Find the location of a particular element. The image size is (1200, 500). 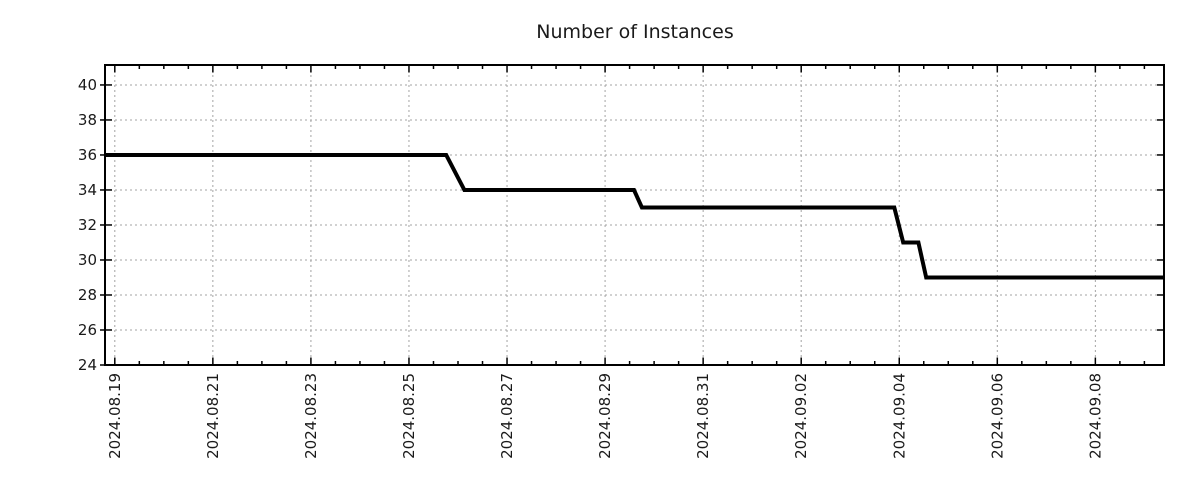

x-tick-label: 2024.08.23 is located at coordinates (311, 416).